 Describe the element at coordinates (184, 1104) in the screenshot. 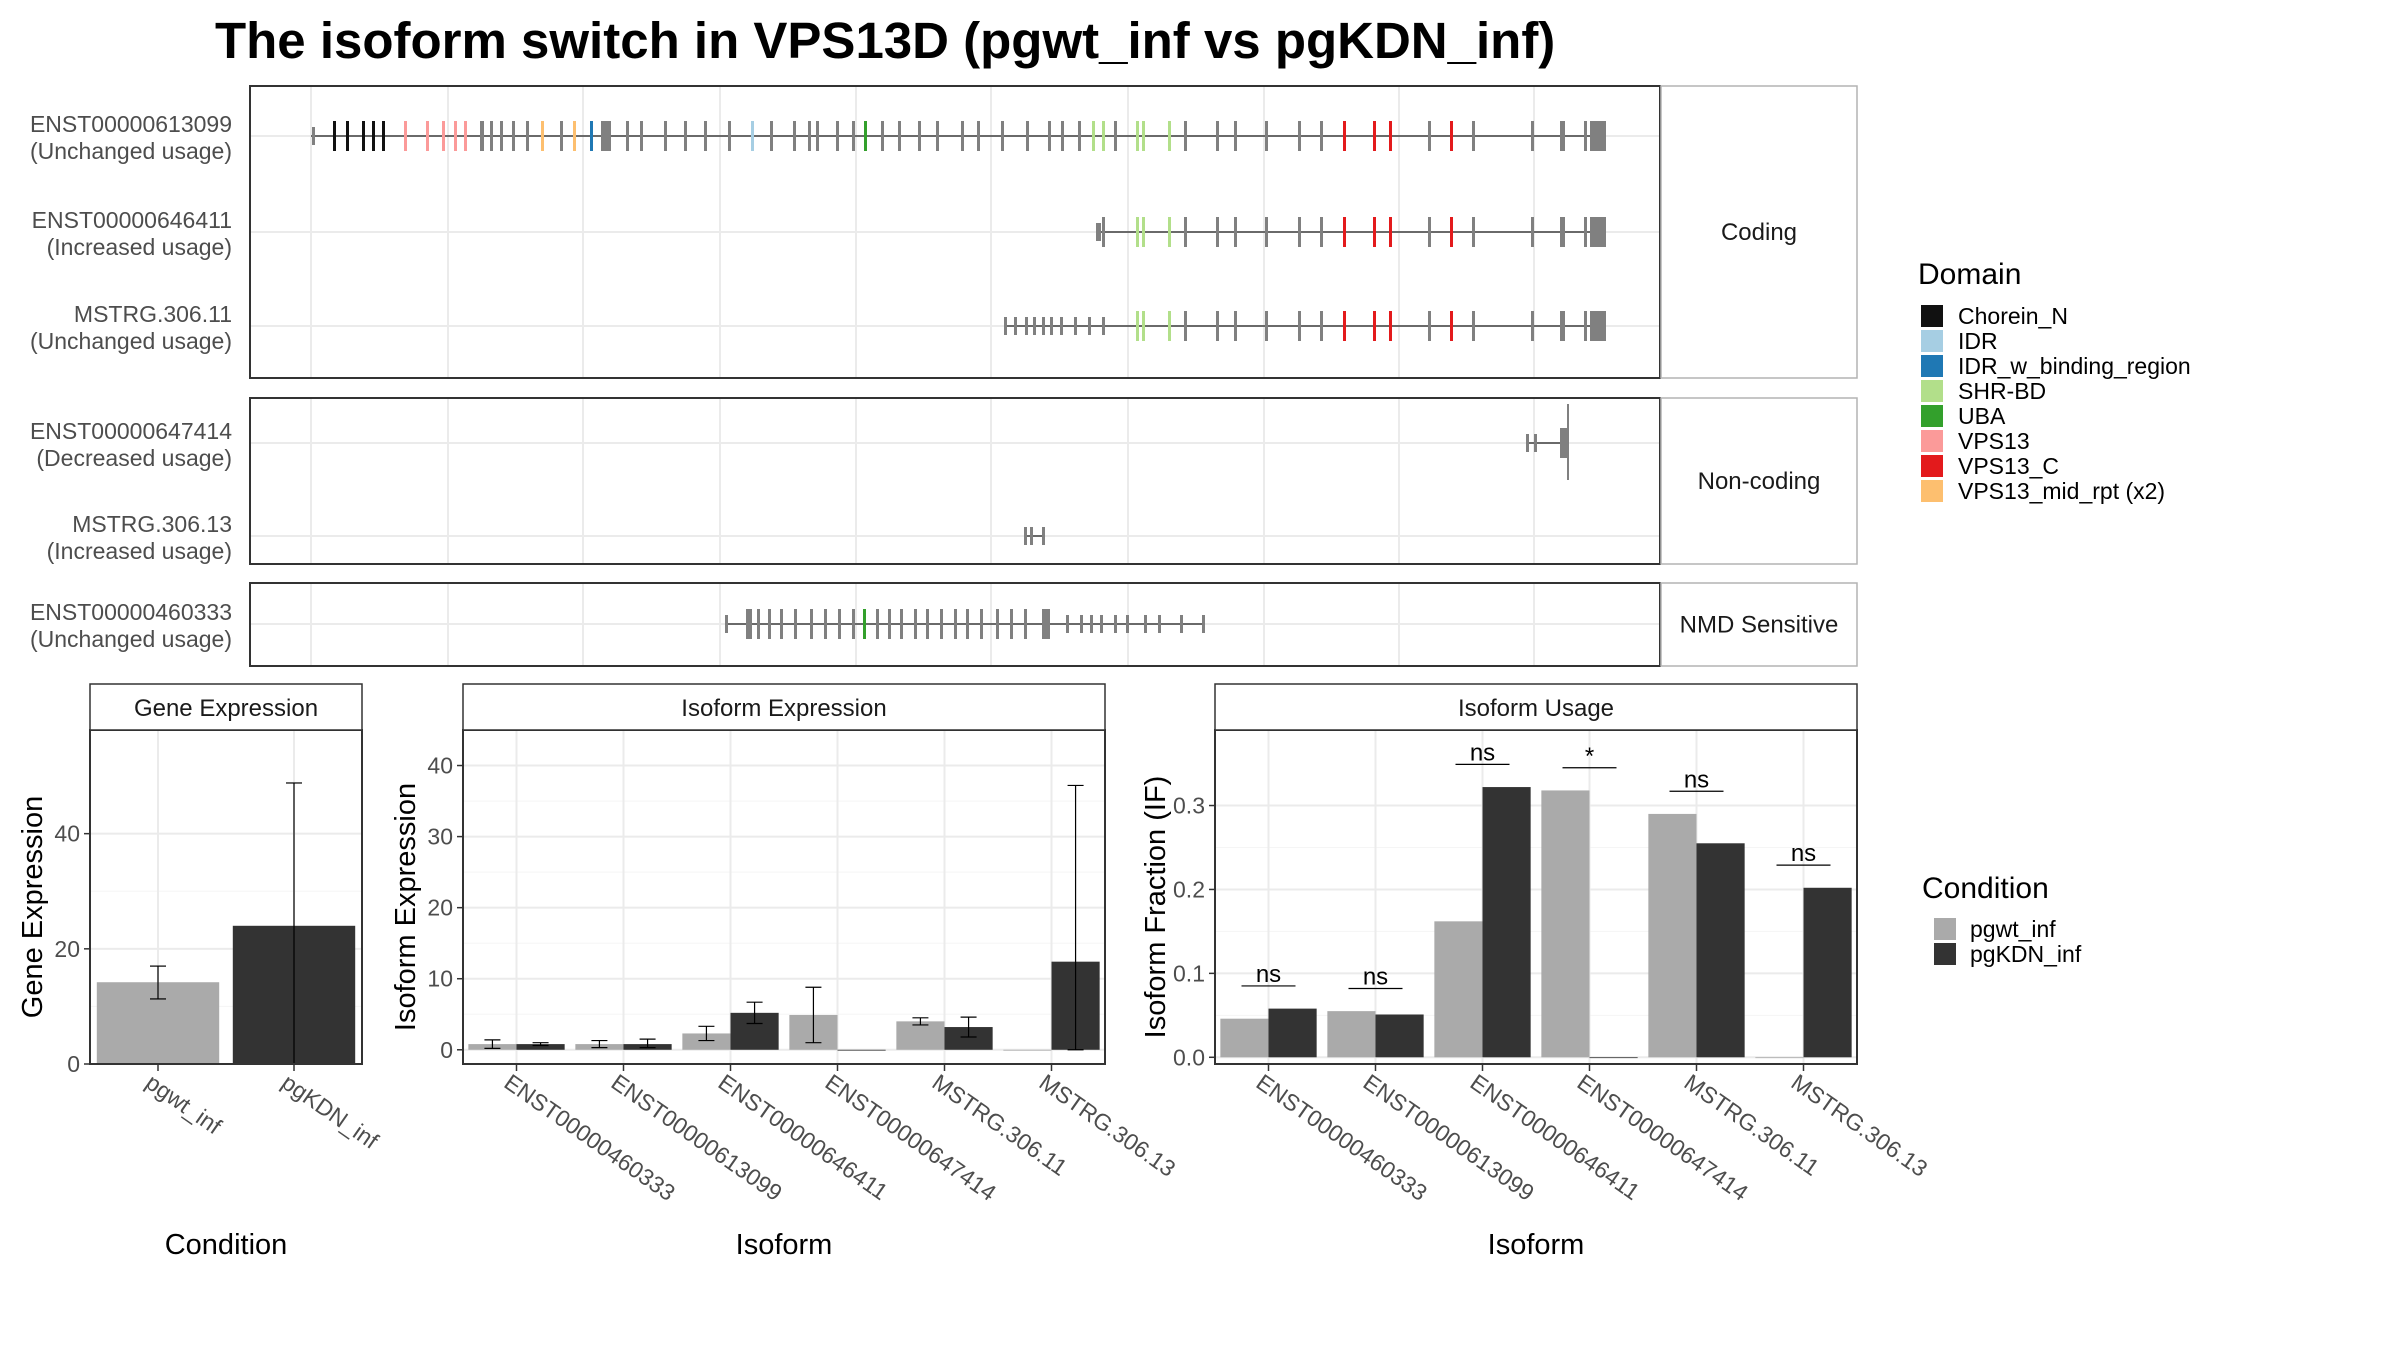

I see `x-tick-label: pgwt_inf` at that location.